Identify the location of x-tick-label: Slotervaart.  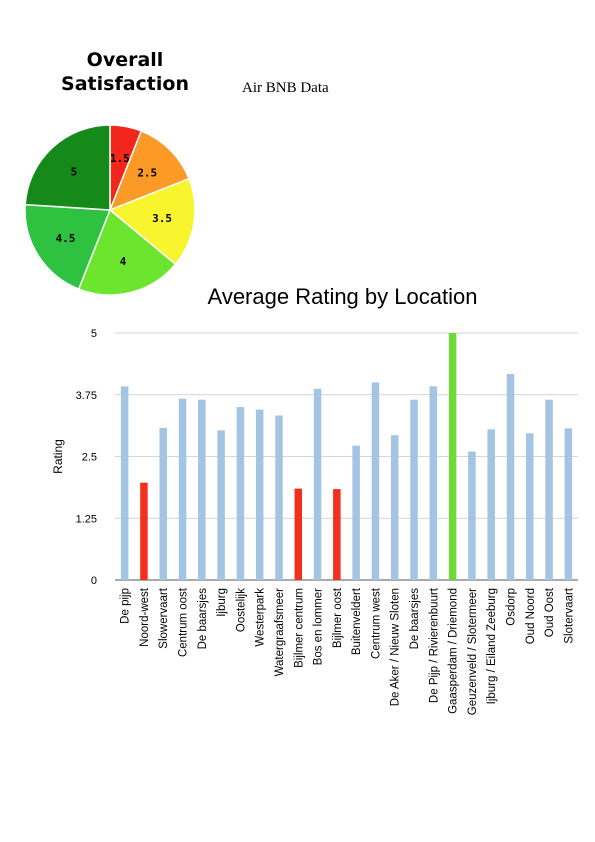
(569, 615).